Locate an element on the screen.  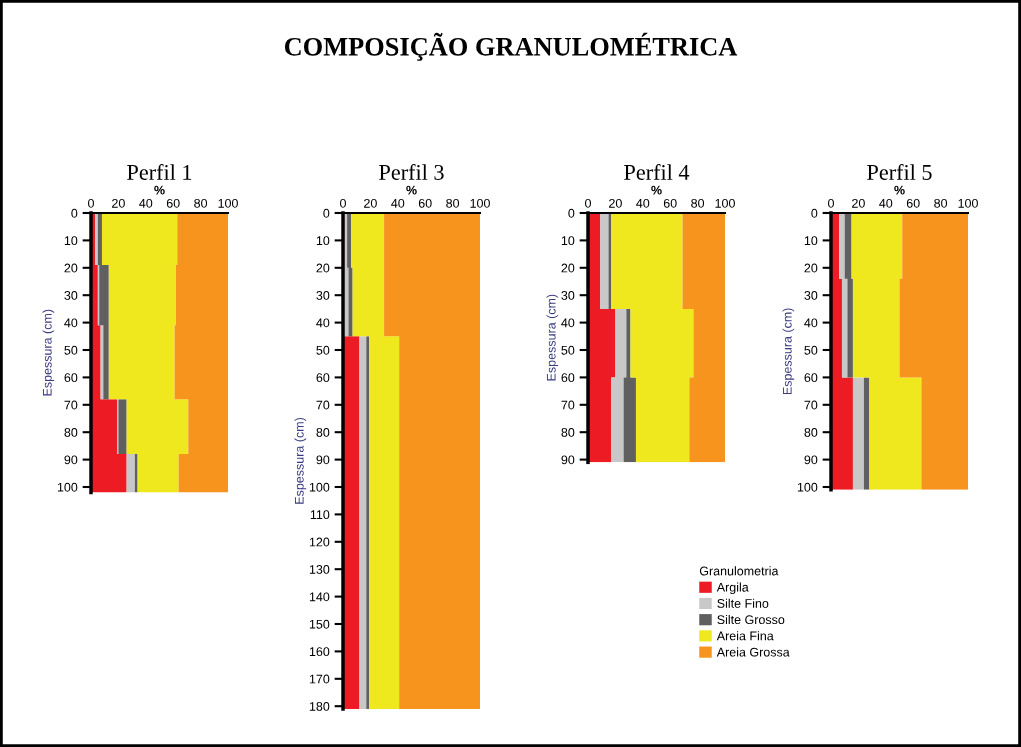
y-tick-label: 150 is located at coordinates (319, 624).